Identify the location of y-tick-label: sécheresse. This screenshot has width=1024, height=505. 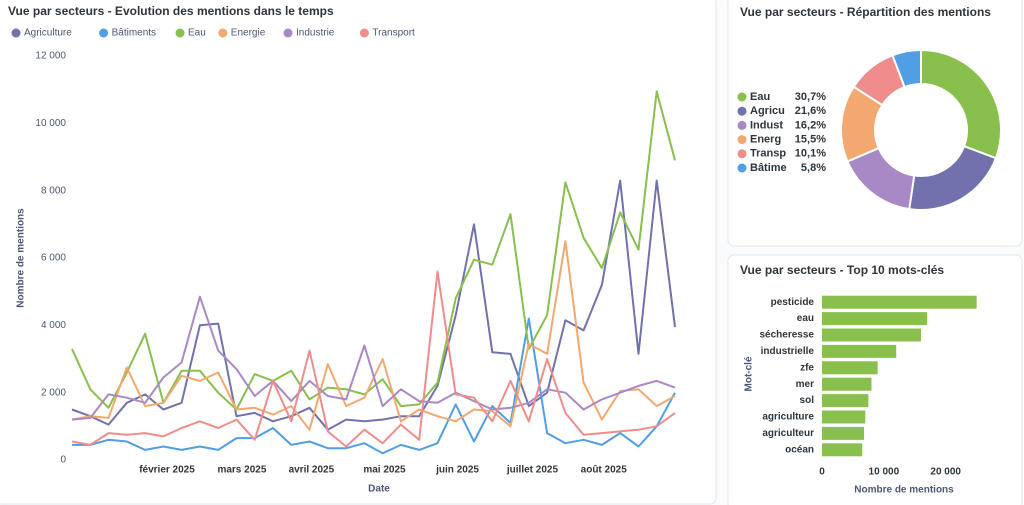
(787, 335).